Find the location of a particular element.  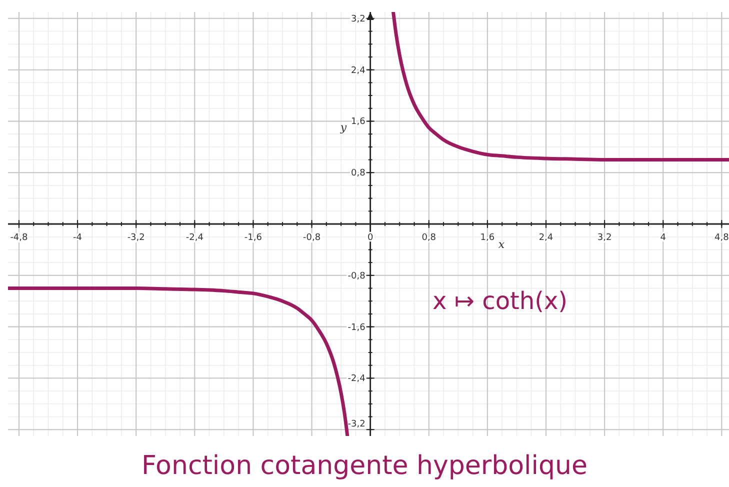

x-tick-label: -2,4 is located at coordinates (195, 238).